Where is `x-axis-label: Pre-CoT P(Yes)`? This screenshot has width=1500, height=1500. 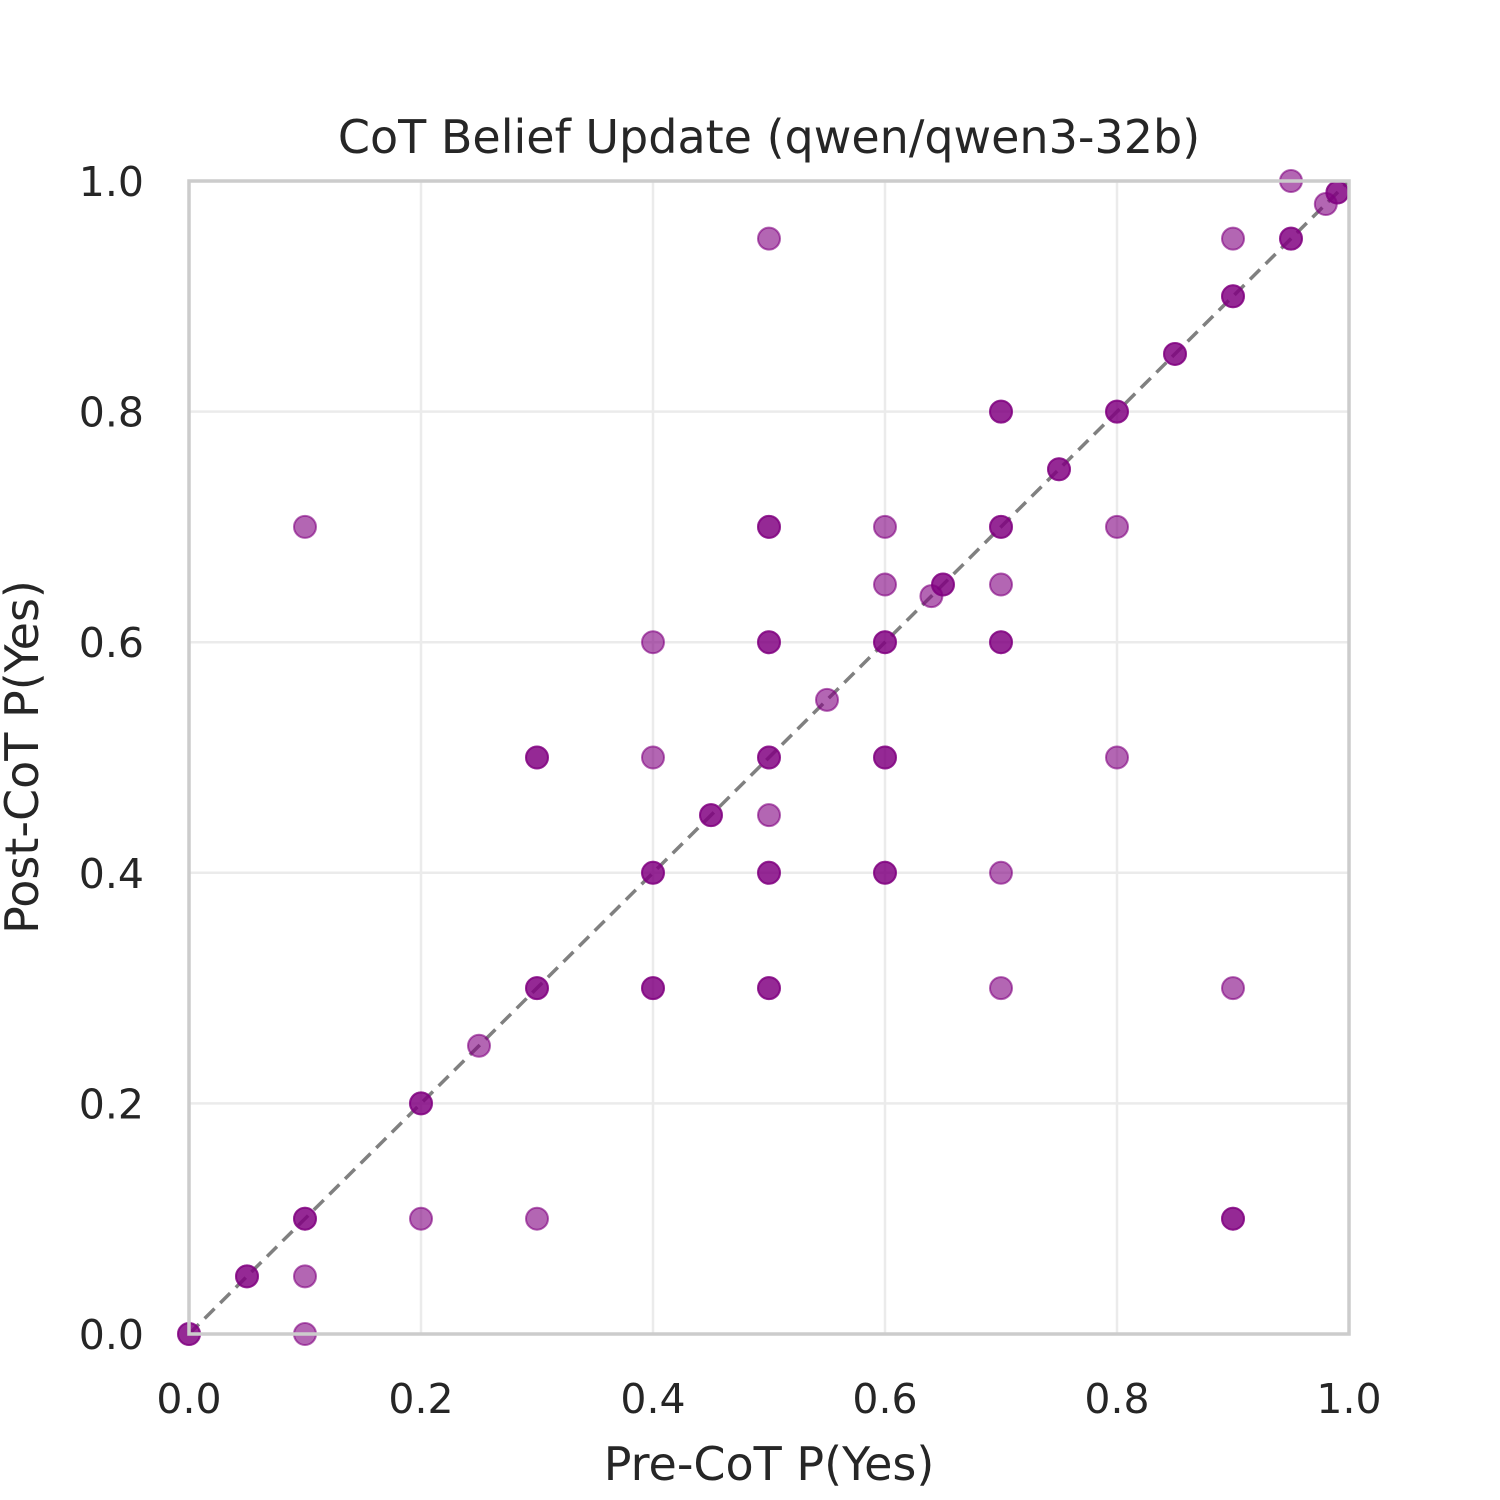 x-axis-label: Pre-CoT P(Yes) is located at coordinates (769, 1464).